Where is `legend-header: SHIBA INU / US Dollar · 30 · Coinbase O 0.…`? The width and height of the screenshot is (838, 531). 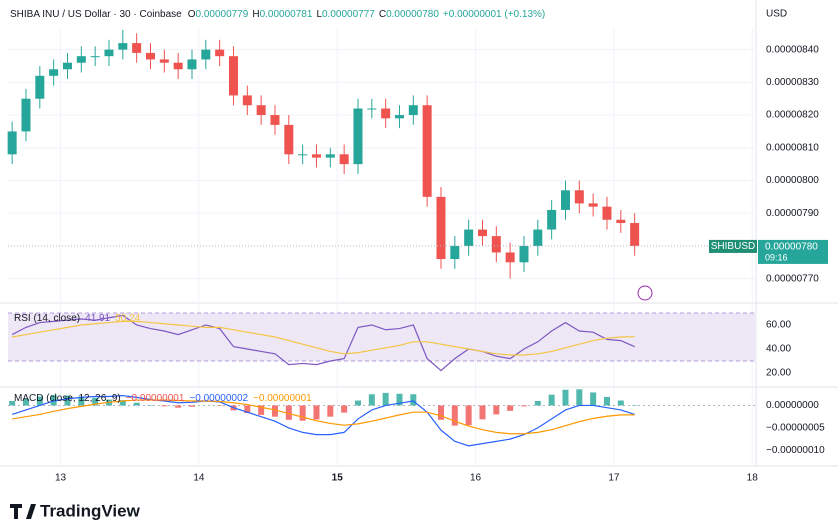 legend-header: SHIBA INU / US Dollar · 30 · Coinbase O 0.… is located at coordinates (277, 14).